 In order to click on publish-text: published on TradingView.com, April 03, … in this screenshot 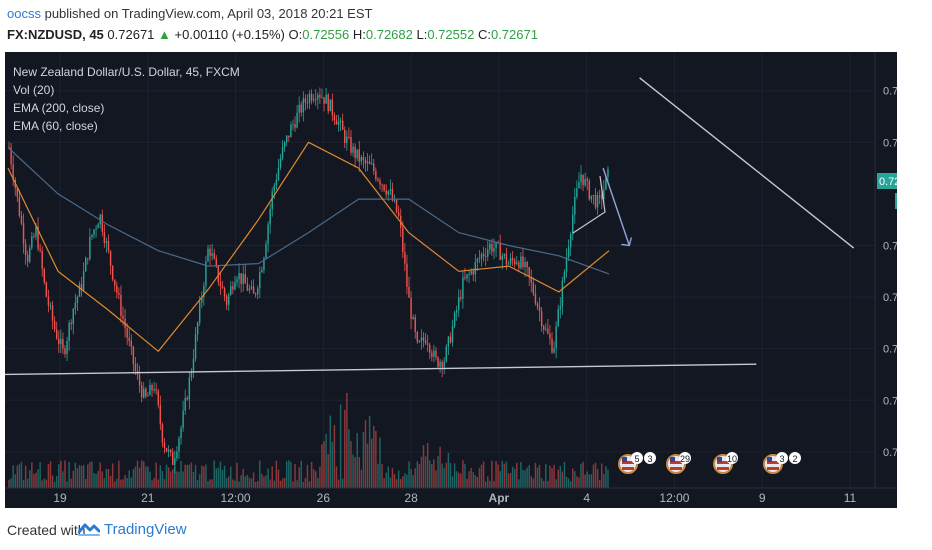, I will do `click(208, 13)`.